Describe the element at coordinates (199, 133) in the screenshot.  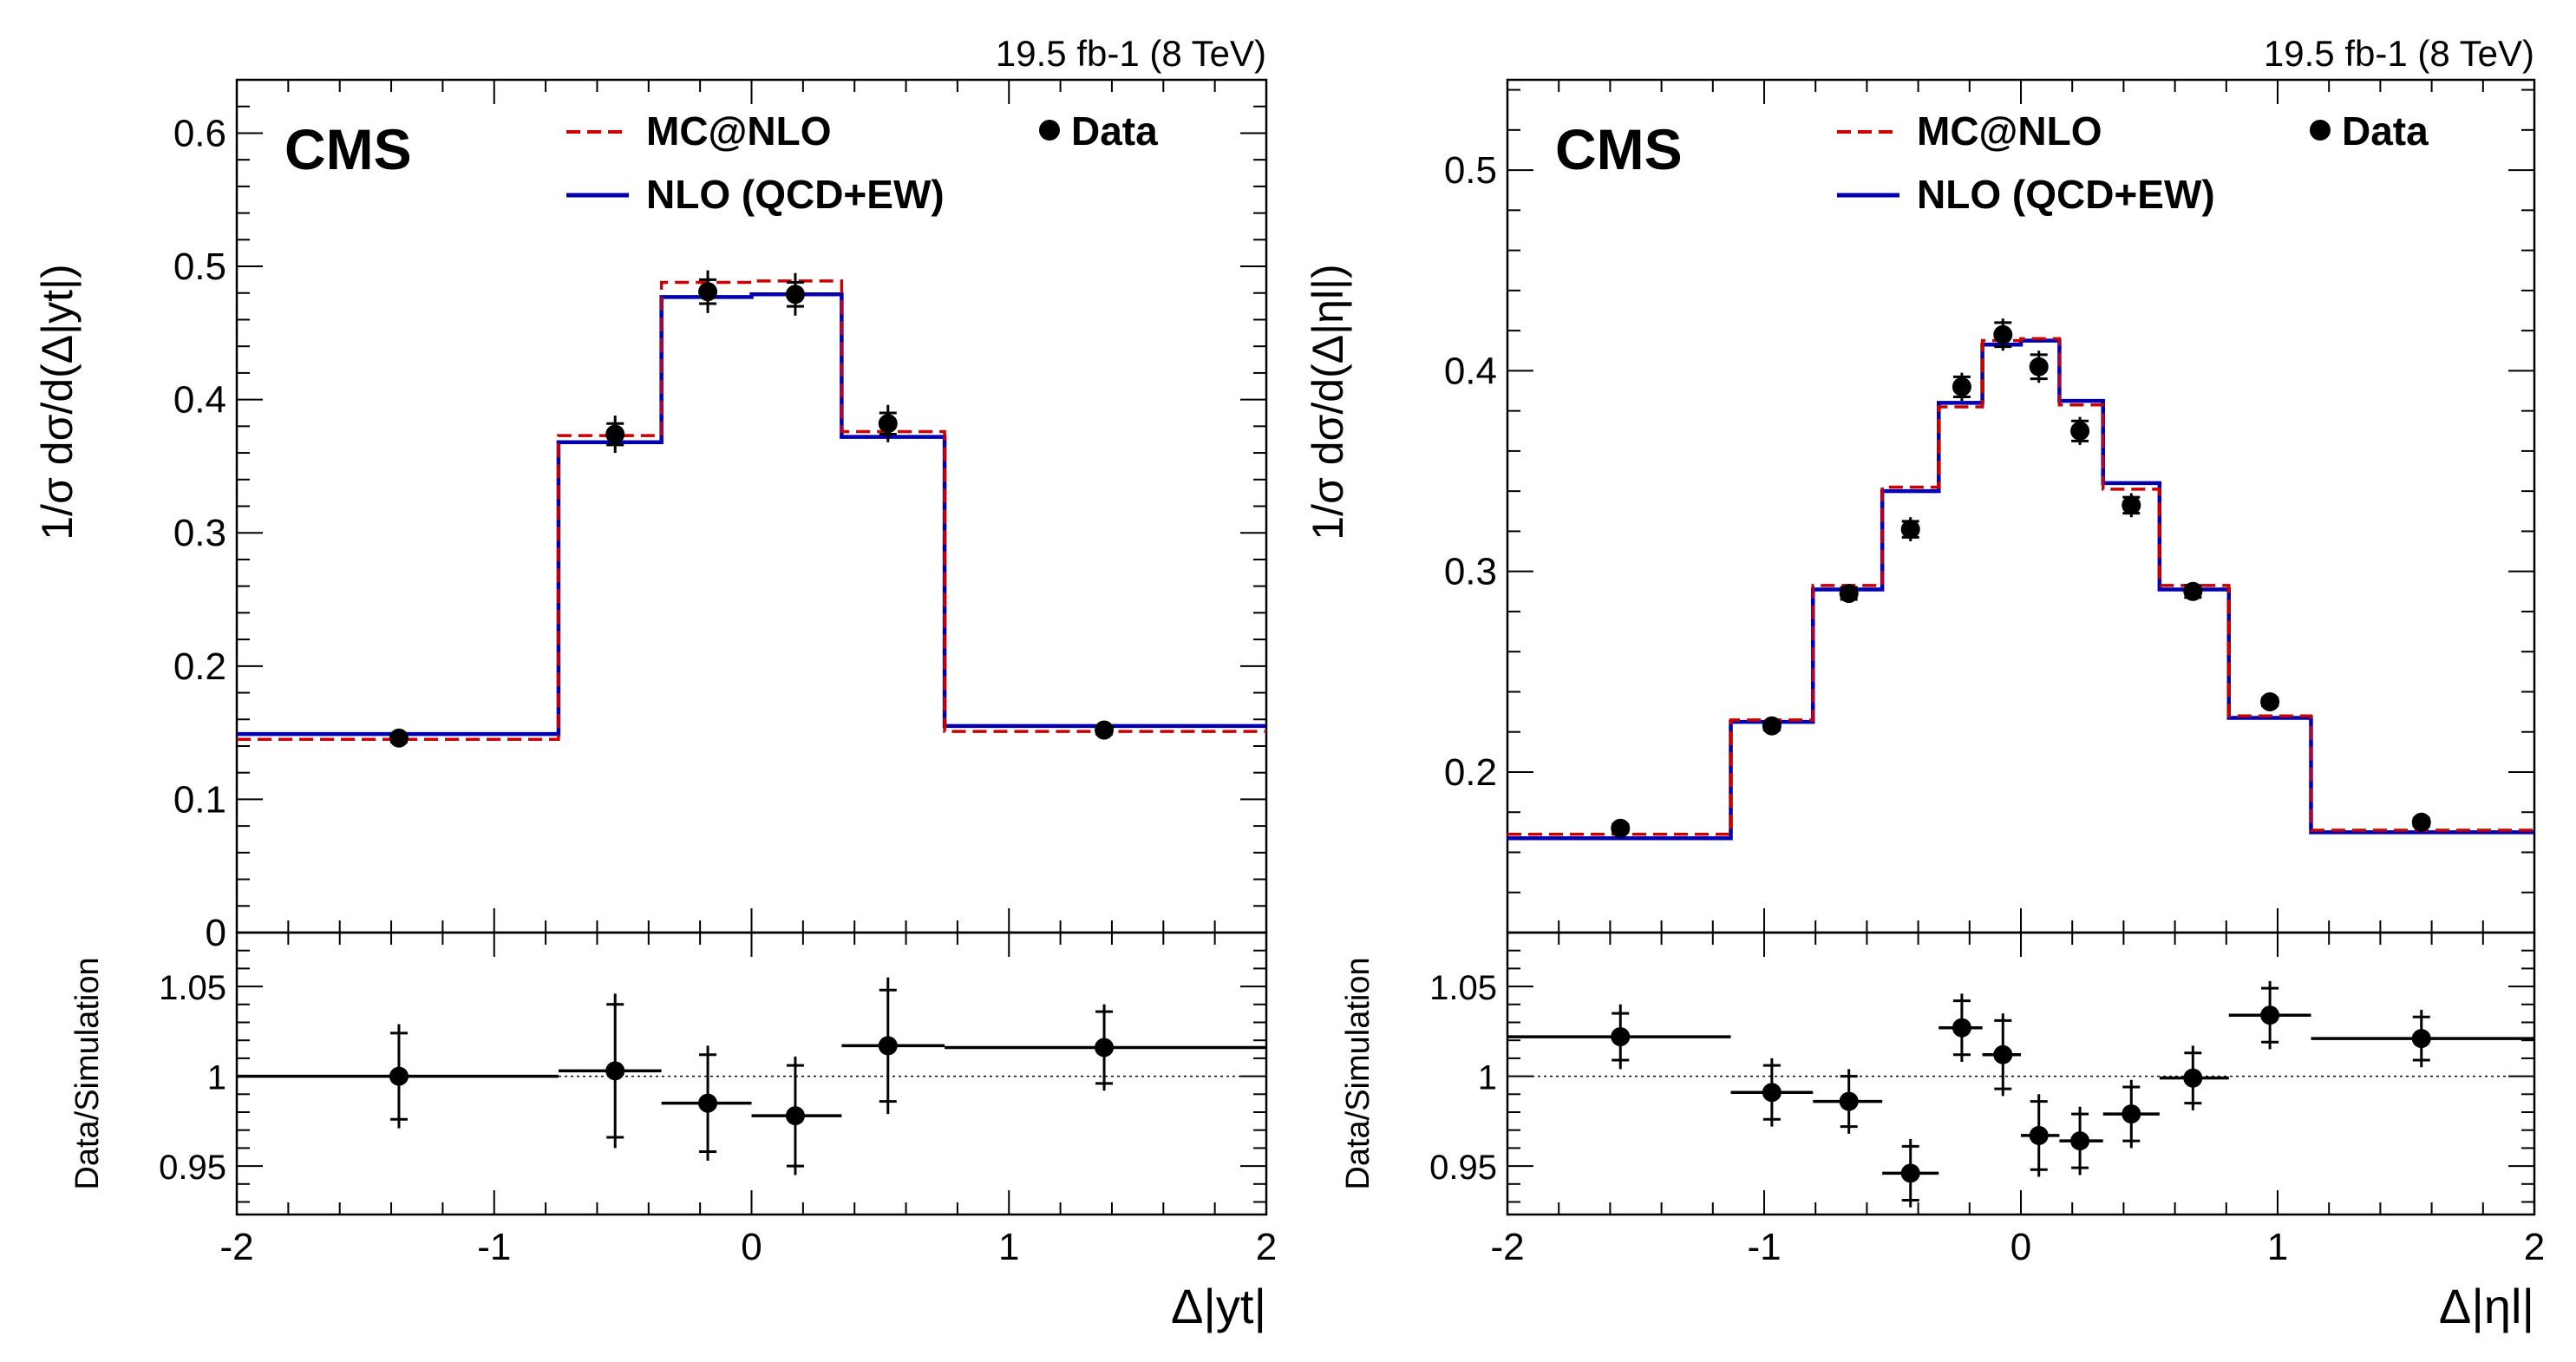
I see `y-tick-label: 0.6` at that location.